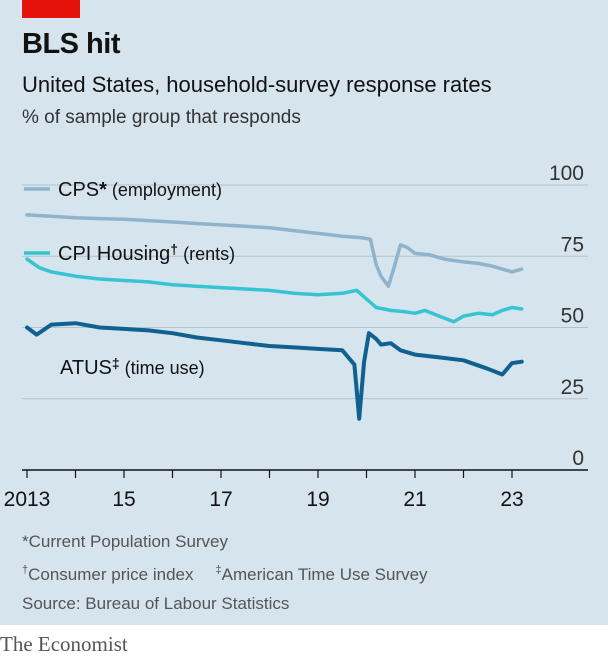 The width and height of the screenshot is (608, 662). What do you see at coordinates (414, 499) in the screenshot?
I see `x-tick-label-21: 21` at bounding box center [414, 499].